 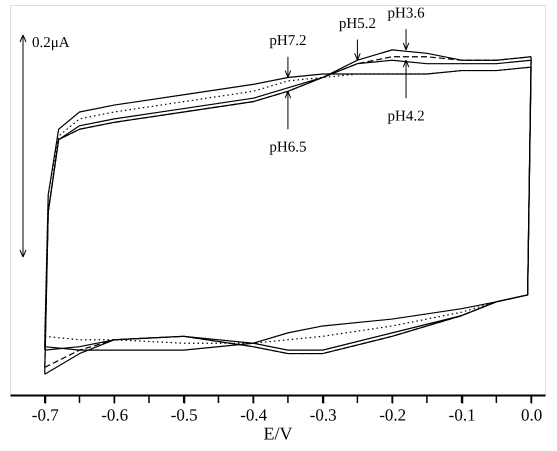 What do you see at coordinates (406, 14) in the screenshot?
I see `annotation: pH3.6` at bounding box center [406, 14].